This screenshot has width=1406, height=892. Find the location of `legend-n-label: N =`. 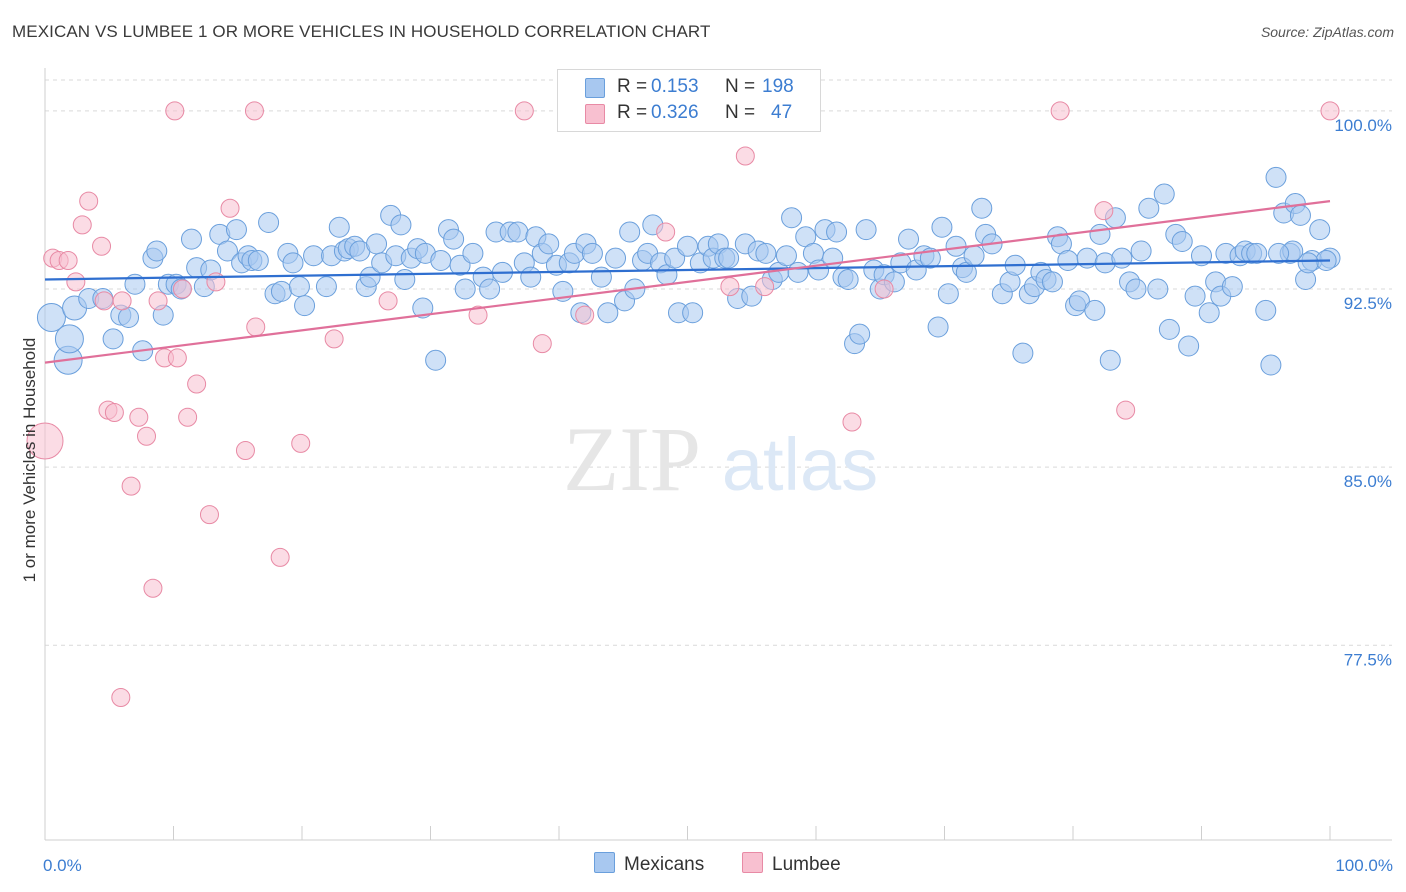

legend-n-label: N = is located at coordinates (740, 112).